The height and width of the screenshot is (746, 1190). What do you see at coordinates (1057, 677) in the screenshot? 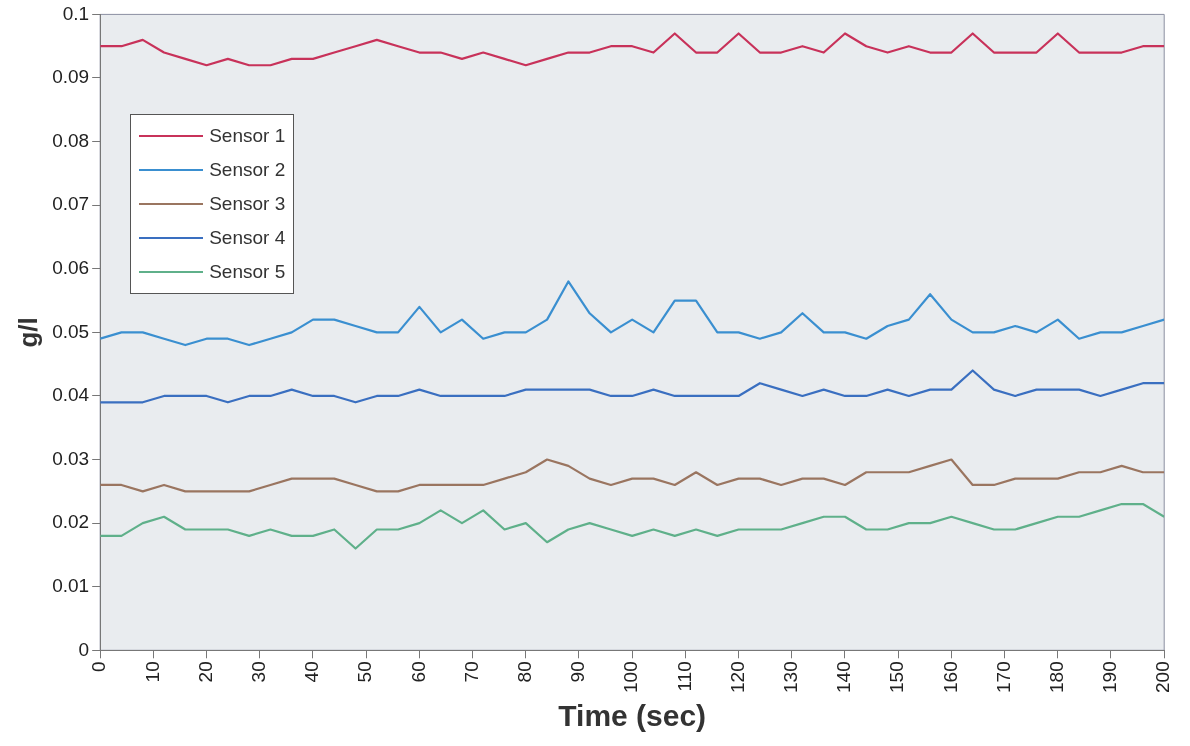
I see `x-tick-label: 180` at bounding box center [1057, 677].